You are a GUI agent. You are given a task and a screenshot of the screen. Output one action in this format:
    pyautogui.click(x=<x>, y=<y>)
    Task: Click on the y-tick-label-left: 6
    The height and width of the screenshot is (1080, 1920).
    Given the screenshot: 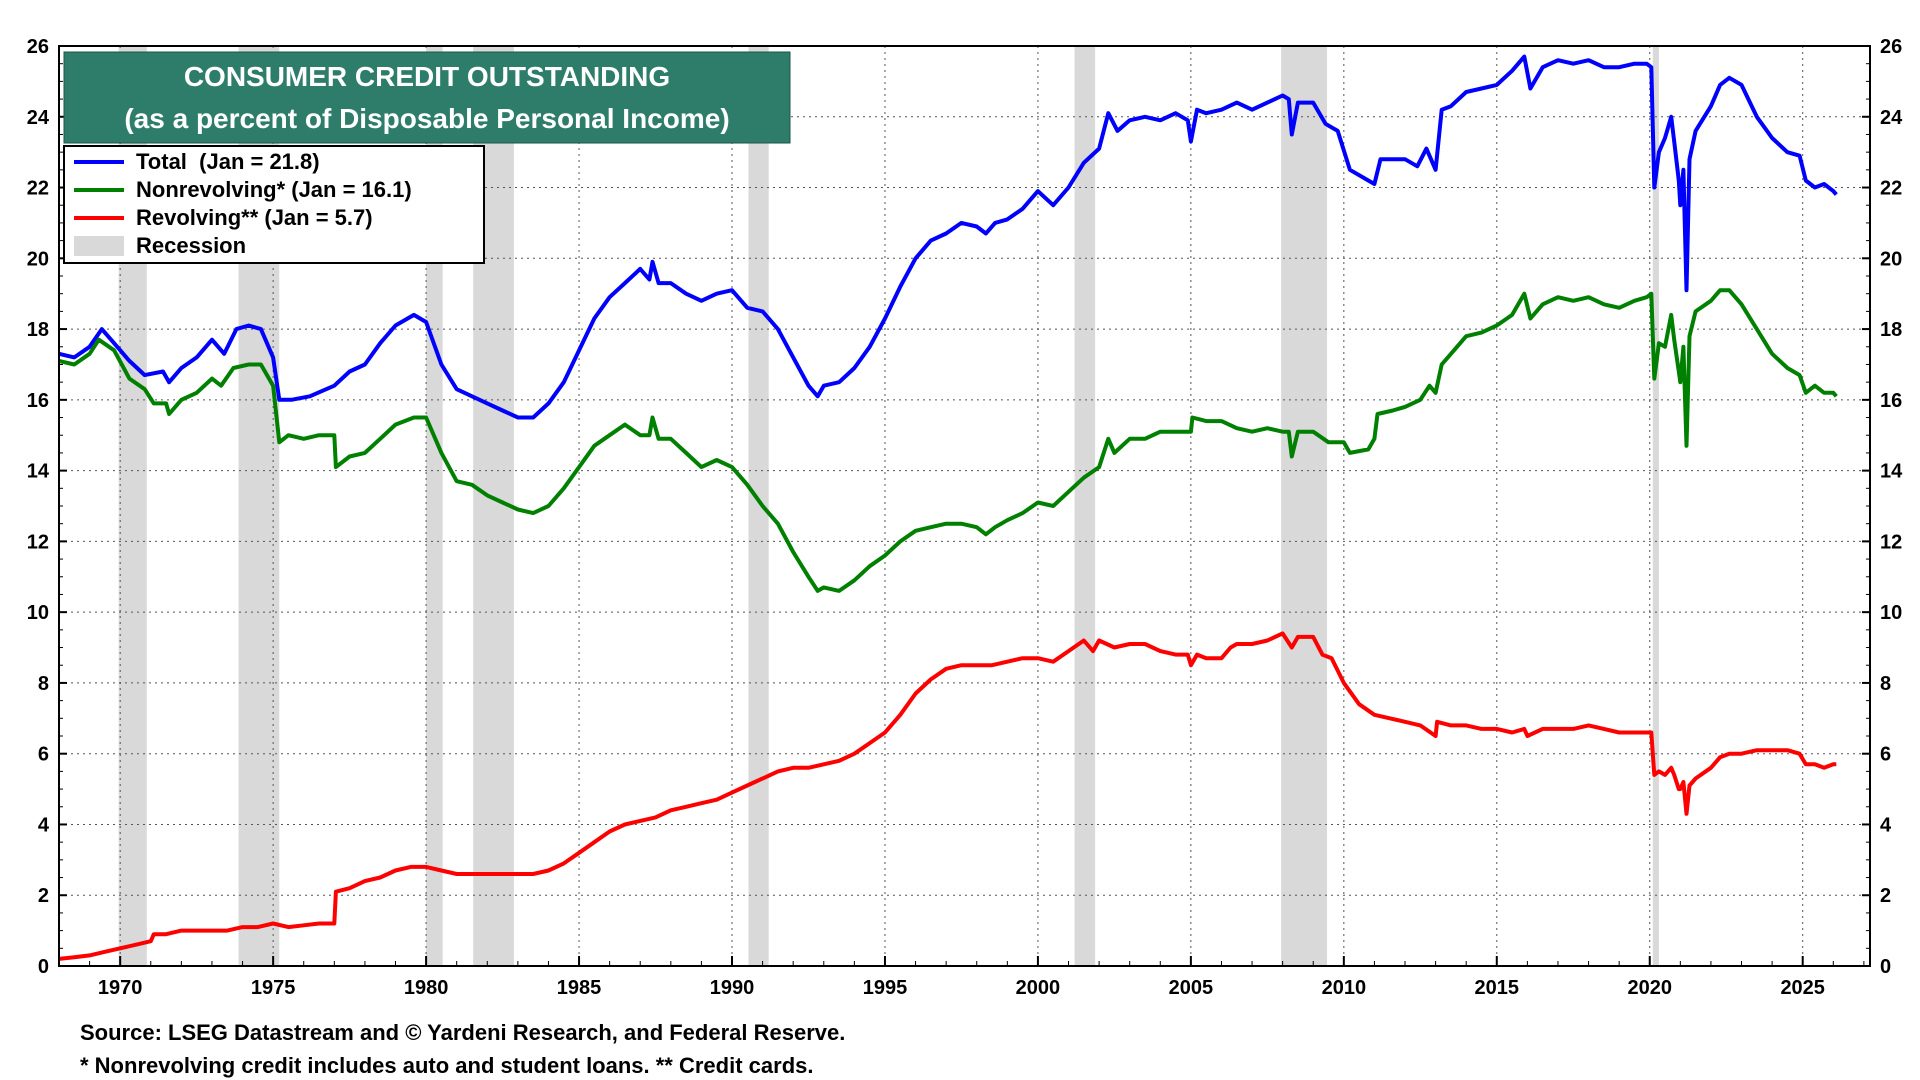 What is the action you would take?
    pyautogui.click(x=43, y=755)
    